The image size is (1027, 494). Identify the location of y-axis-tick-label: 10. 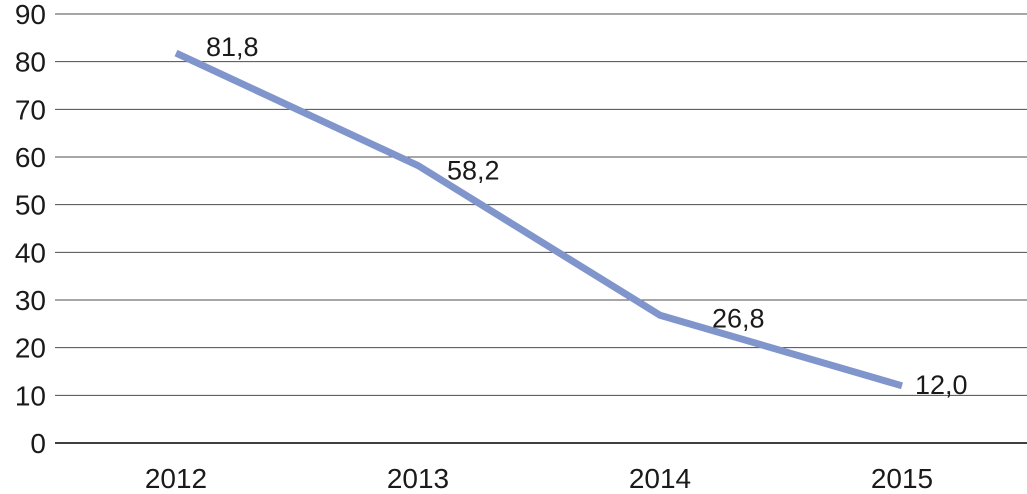
(30, 395).